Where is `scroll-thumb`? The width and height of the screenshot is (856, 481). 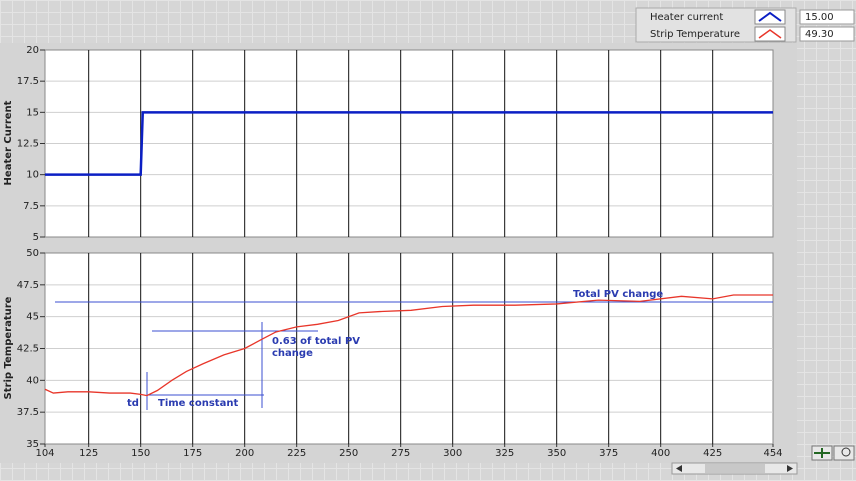
scroll-thumb is located at coordinates (735, 468).